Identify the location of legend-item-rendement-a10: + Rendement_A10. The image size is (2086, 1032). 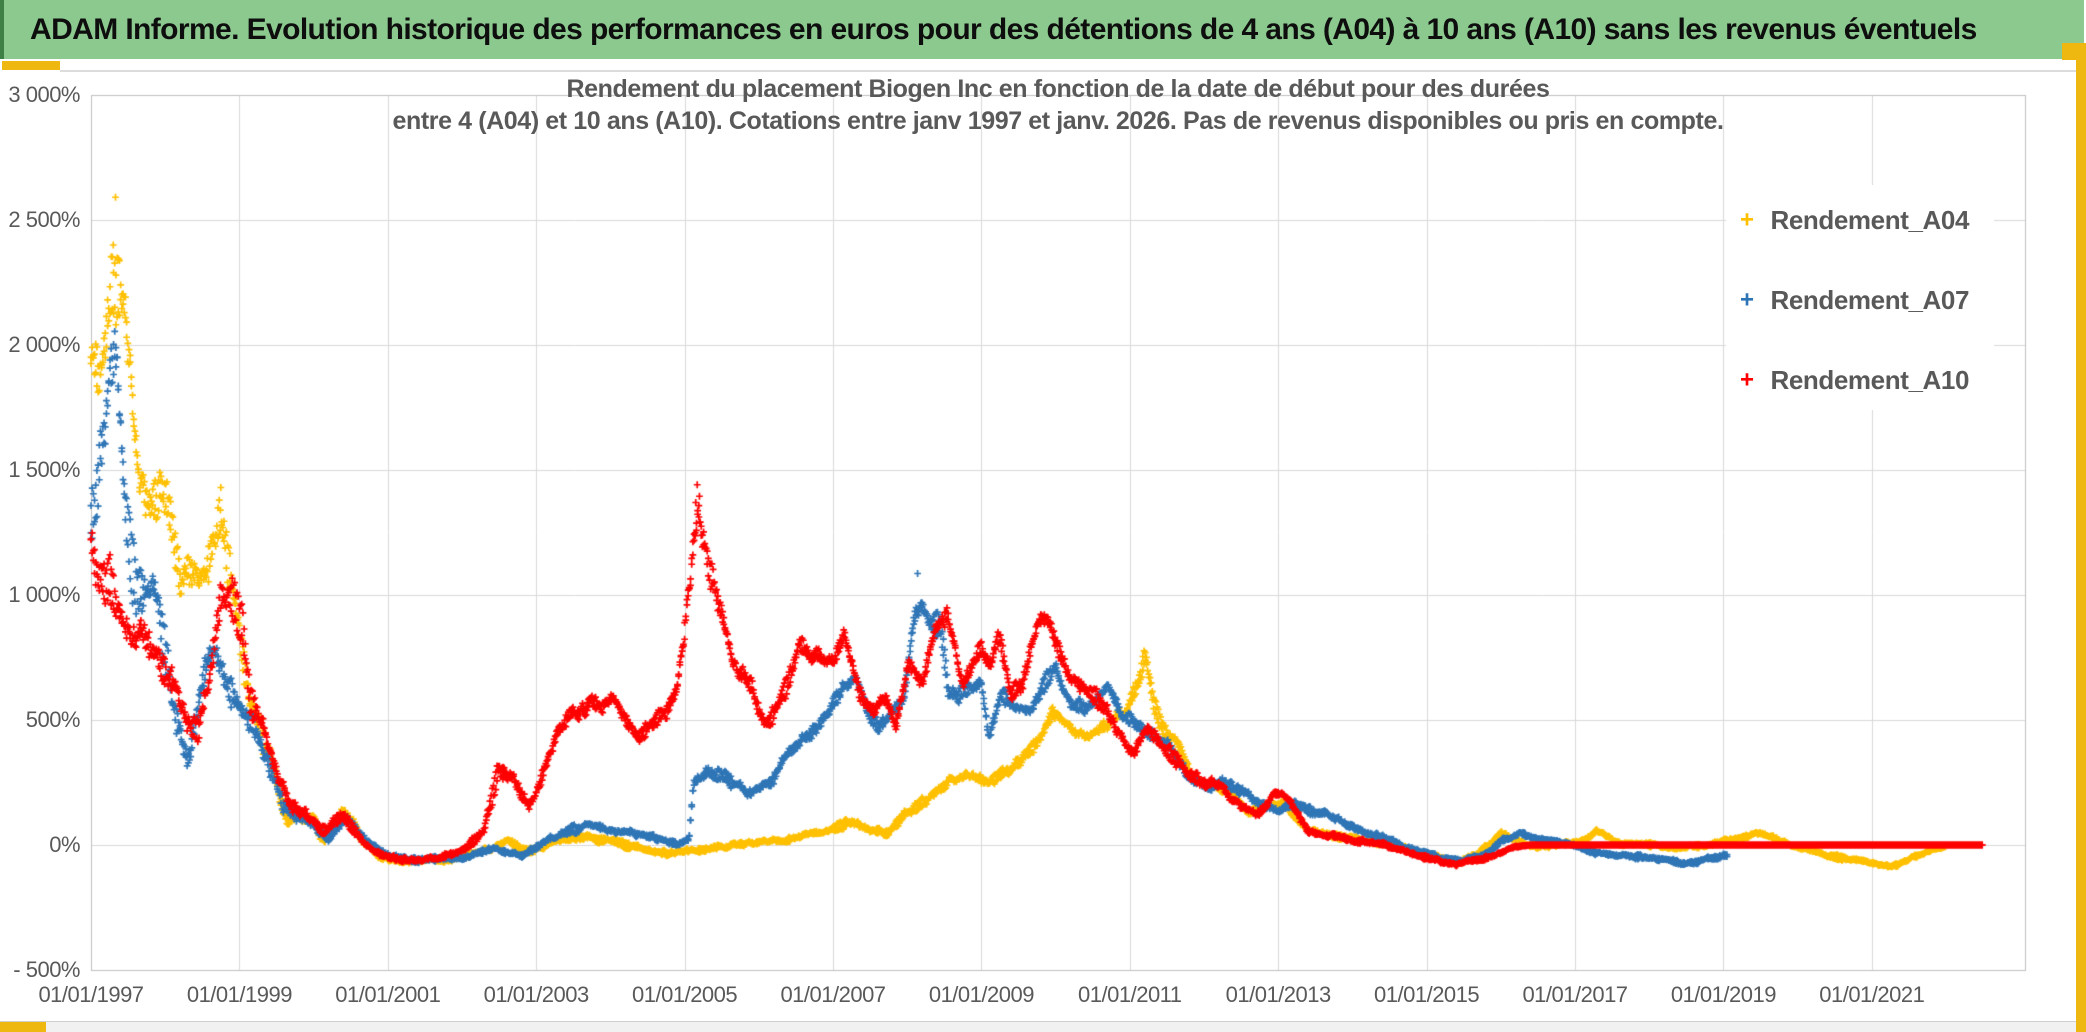
(1854, 382).